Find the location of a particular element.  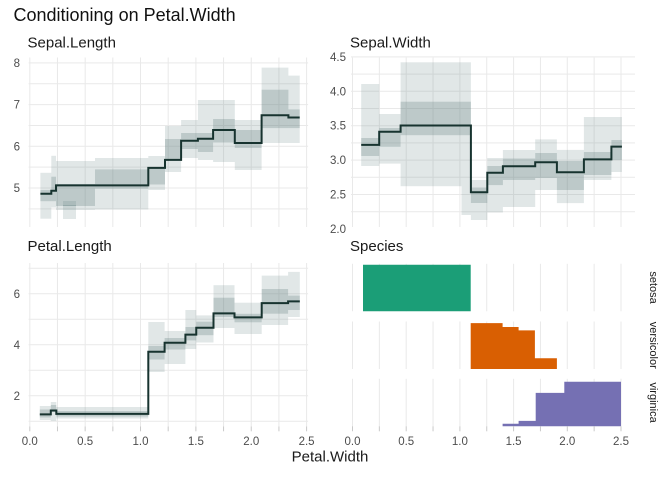

svg-text: 4.5 is located at coordinates (338, 58).